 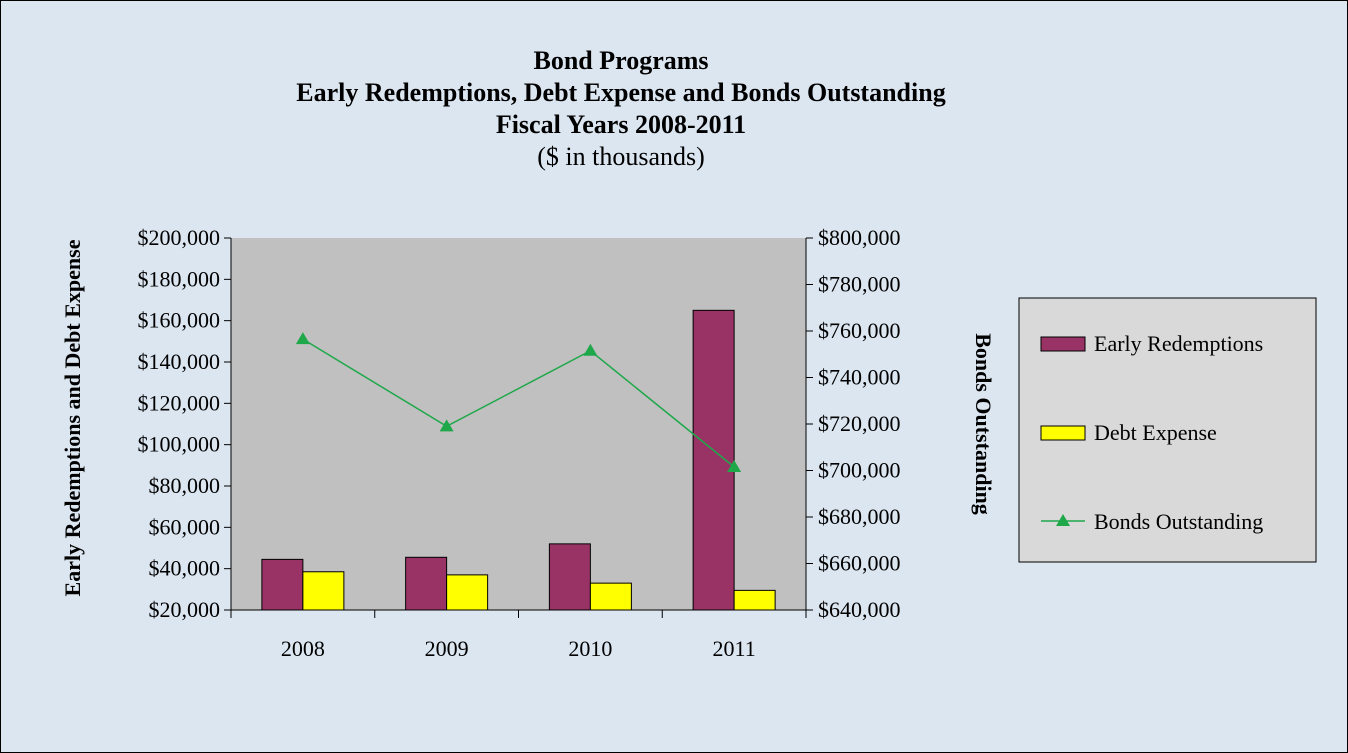 What do you see at coordinates (1178, 343) in the screenshot?
I see `legend-label-early-redemptions: Early Redemptions` at bounding box center [1178, 343].